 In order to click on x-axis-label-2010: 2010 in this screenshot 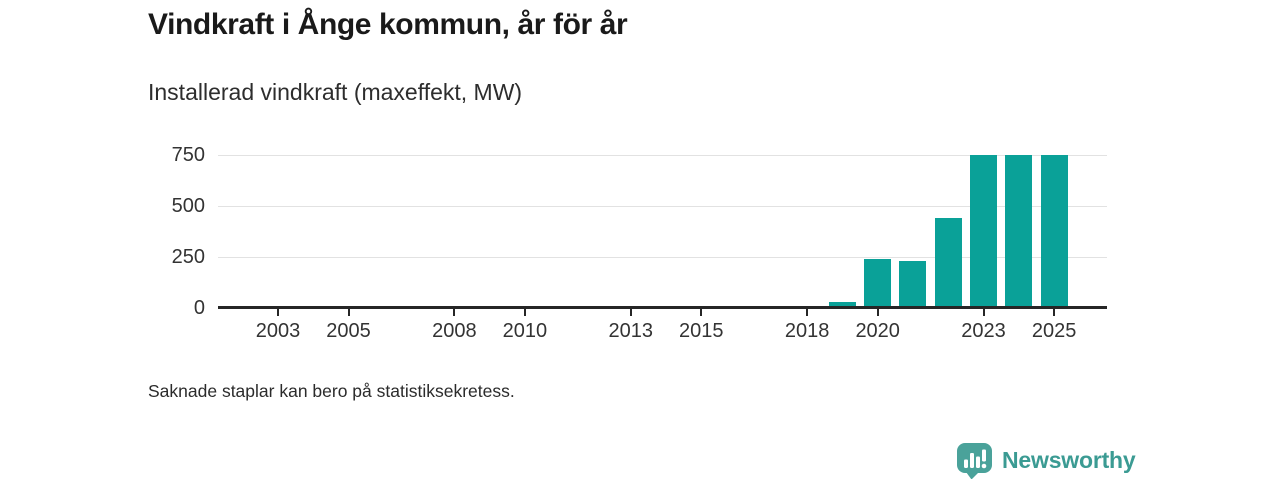, I will do `click(525, 331)`.